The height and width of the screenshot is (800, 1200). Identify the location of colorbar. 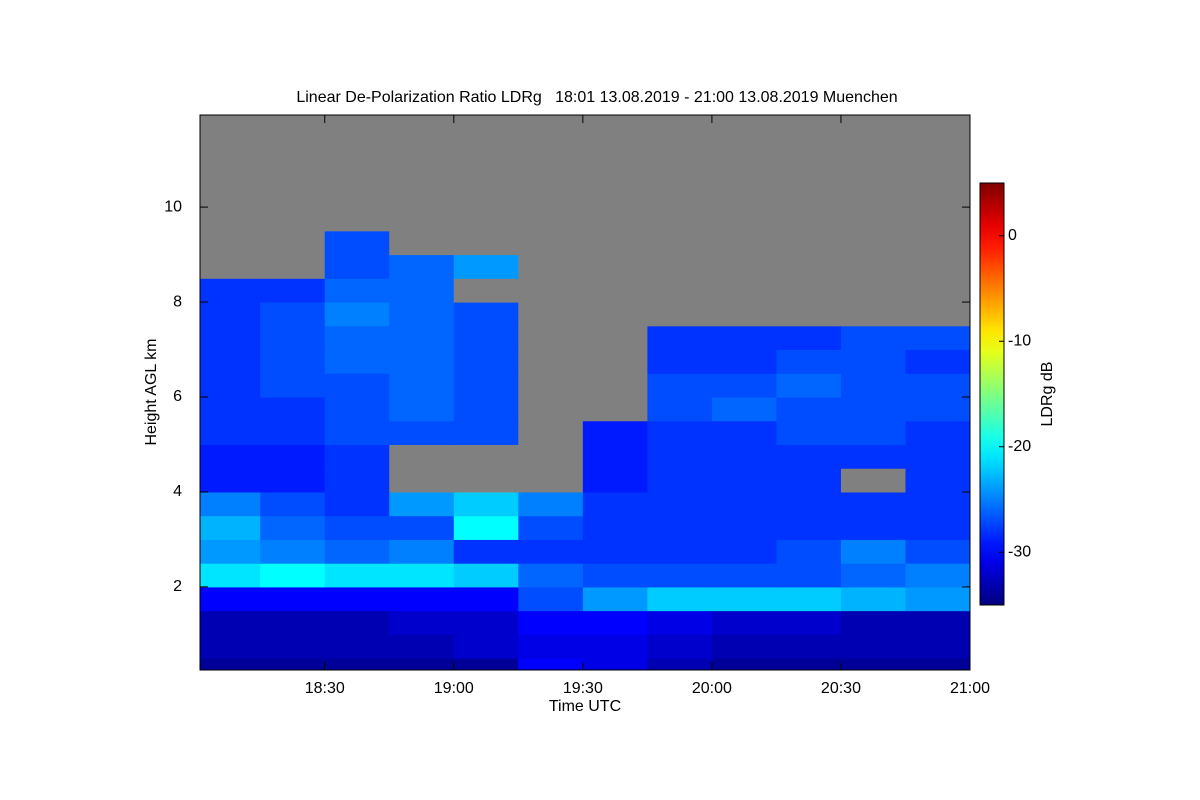
(992, 394).